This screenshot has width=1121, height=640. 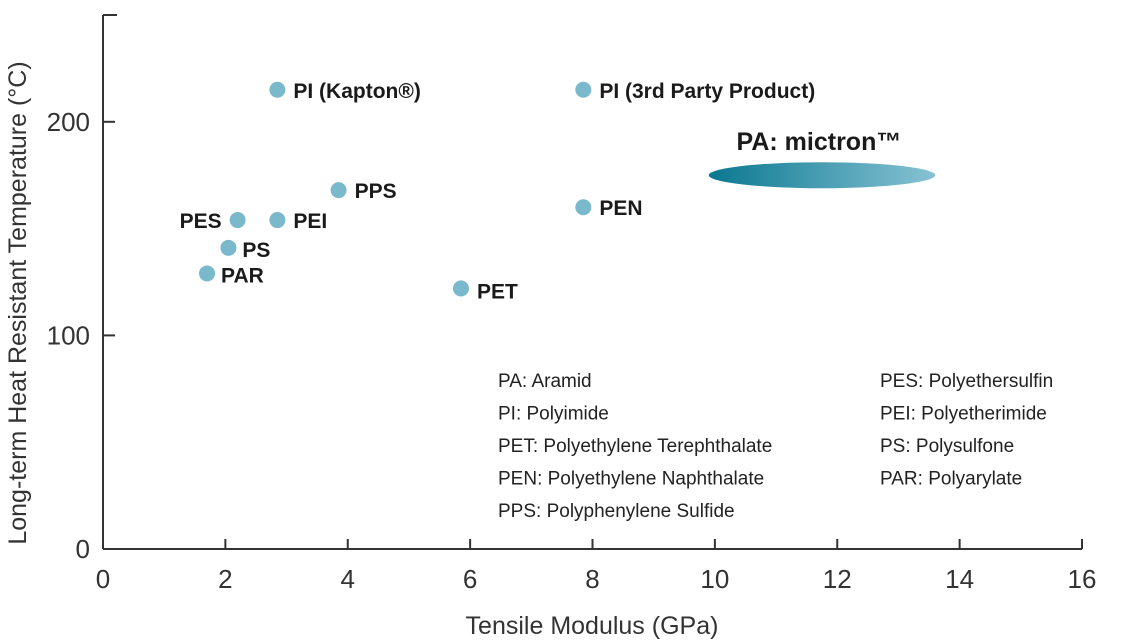 I want to click on annotation-right: PS: Polysulfone, so click(x=947, y=446).